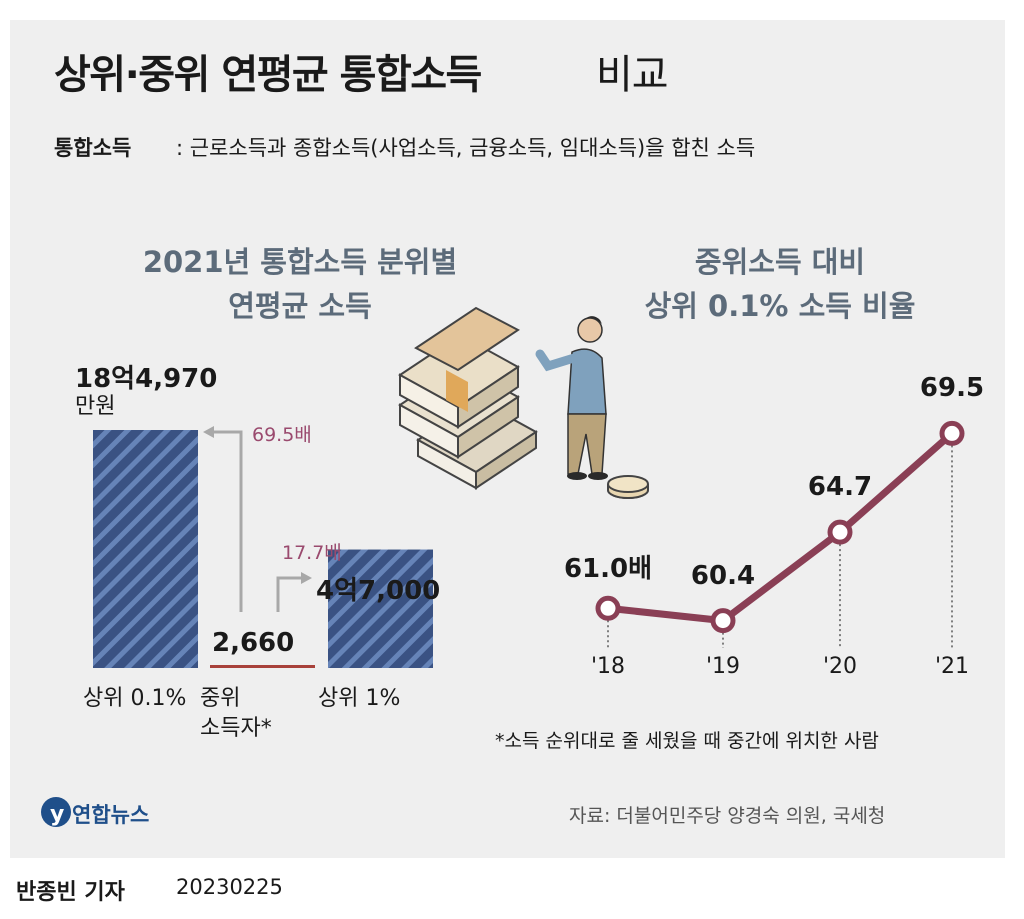 The height and width of the screenshot is (919, 1024). Describe the element at coordinates (780, 262) in the screenshot. I see `line-chart-title-line-1: 중위소득 대비` at that location.